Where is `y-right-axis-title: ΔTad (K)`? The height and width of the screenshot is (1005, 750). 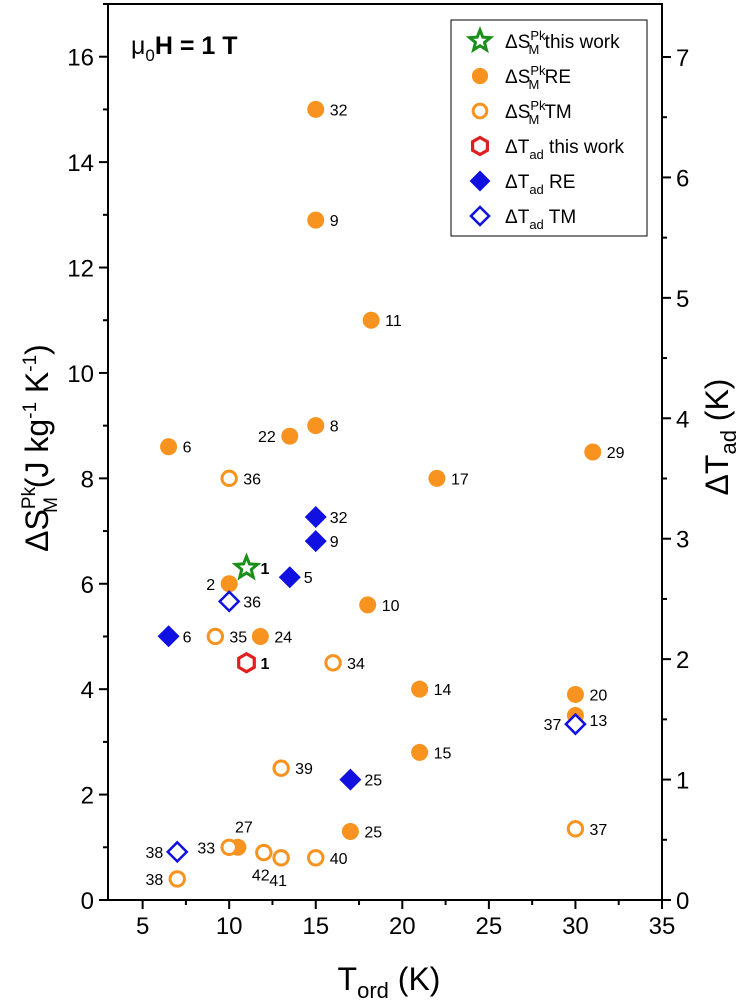 y-right-axis-title: ΔTad (K) is located at coordinates (720, 437).